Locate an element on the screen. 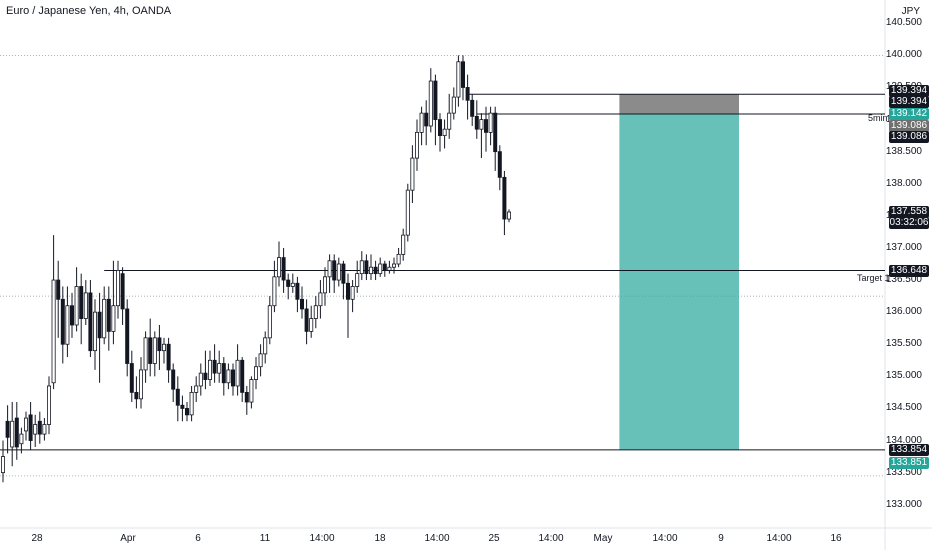  time-axis-tick: Apr is located at coordinates (128, 538).